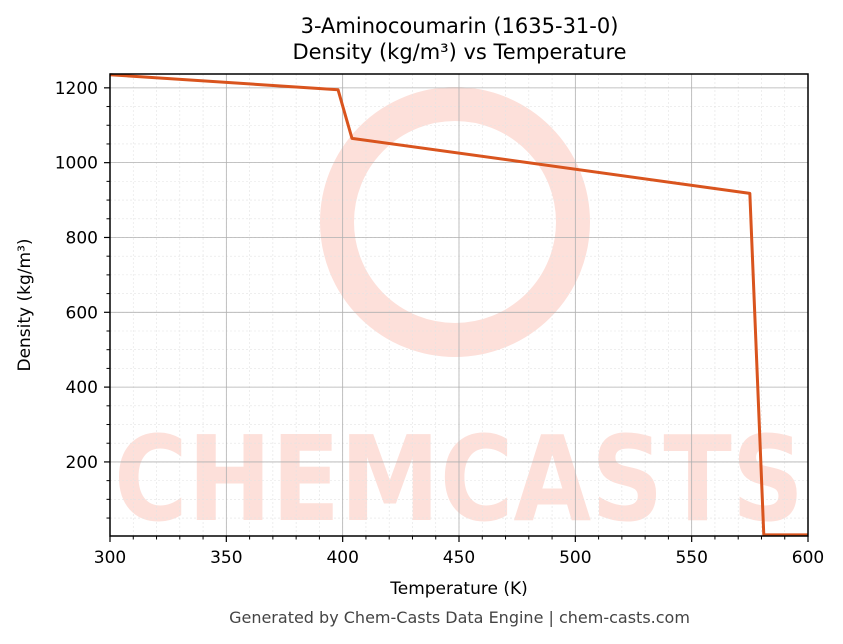 The image size is (843, 644). What do you see at coordinates (691, 558) in the screenshot?
I see `svg-text: 550` at bounding box center [691, 558].